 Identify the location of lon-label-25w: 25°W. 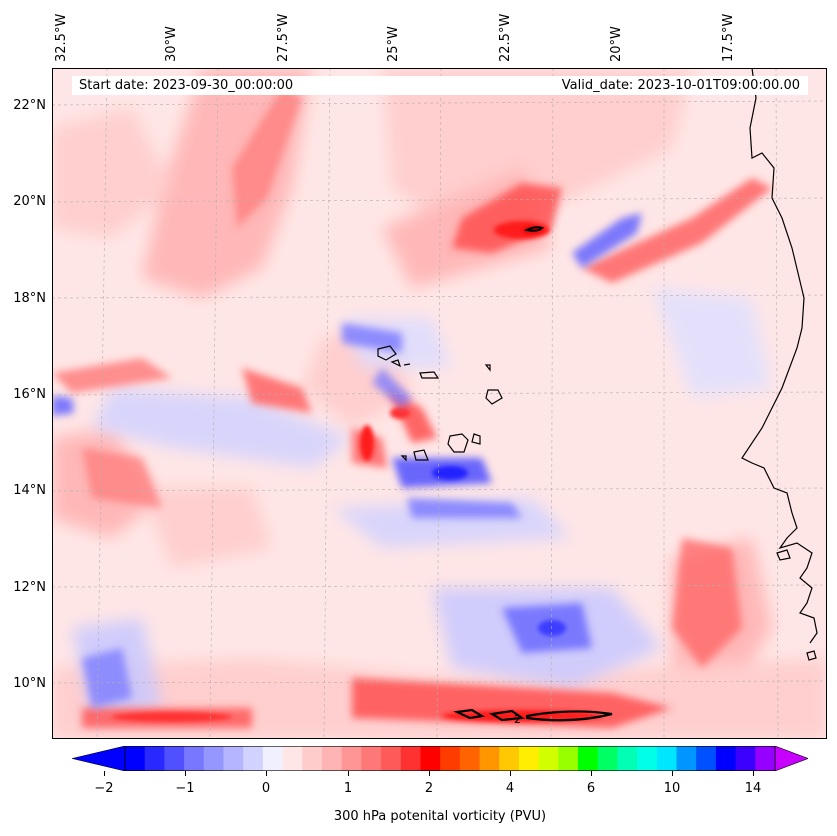
(393, 44).